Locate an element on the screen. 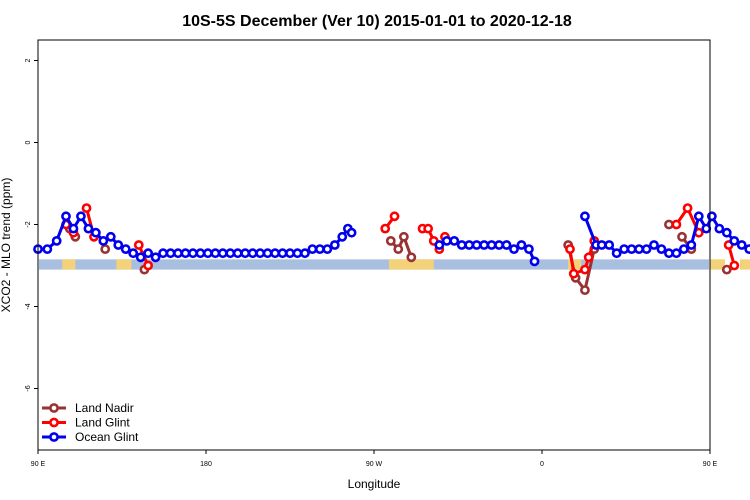  y-axis: 2 0 -2 -4 -6 is located at coordinates (31, 225).